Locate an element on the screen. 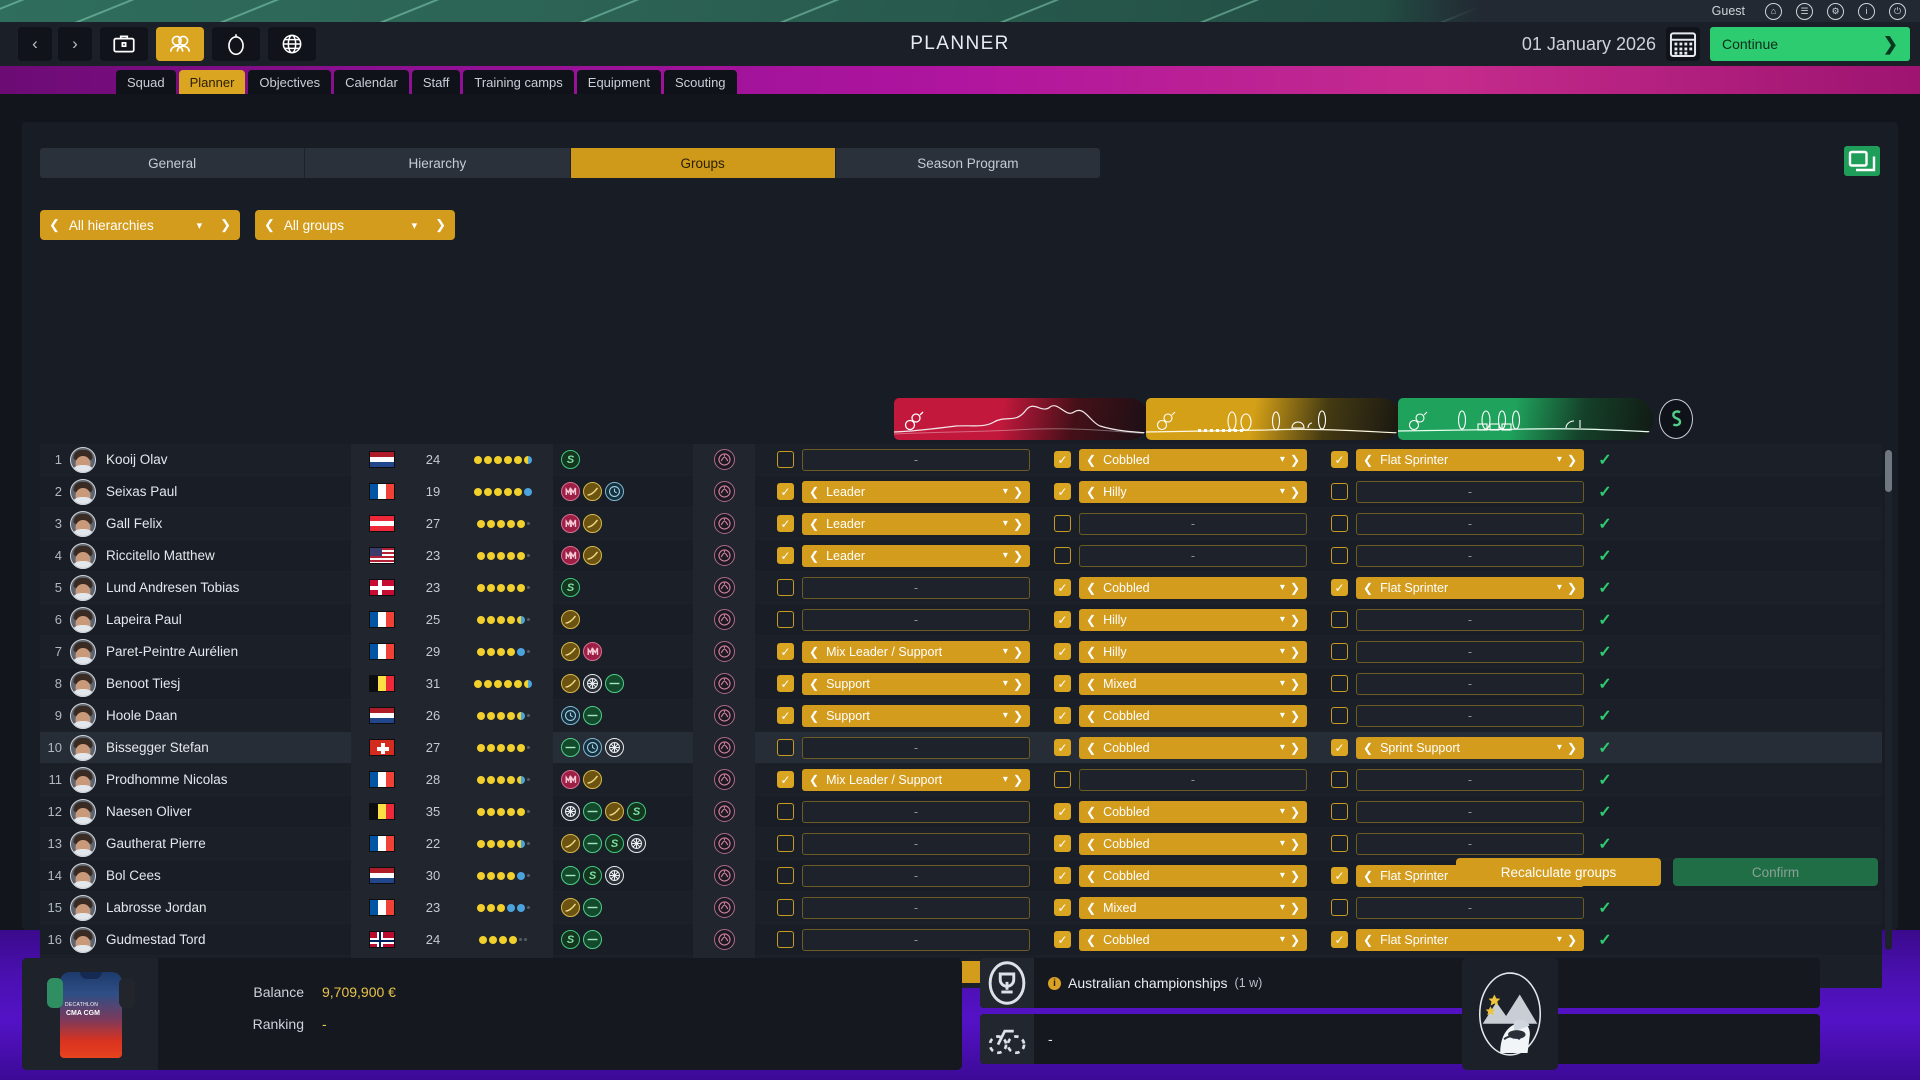 This screenshot has width=1920, height=1080. group-header-mountain is located at coordinates (1041, 419).